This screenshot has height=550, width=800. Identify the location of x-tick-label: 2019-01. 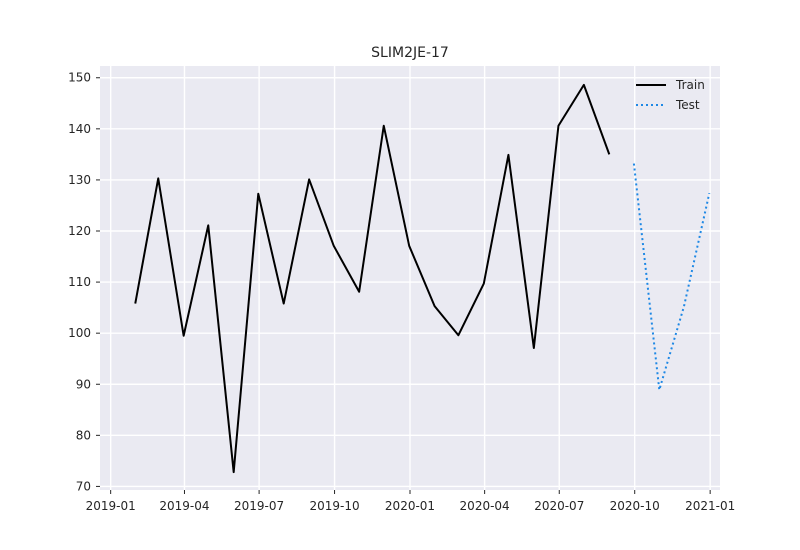
(111, 506).